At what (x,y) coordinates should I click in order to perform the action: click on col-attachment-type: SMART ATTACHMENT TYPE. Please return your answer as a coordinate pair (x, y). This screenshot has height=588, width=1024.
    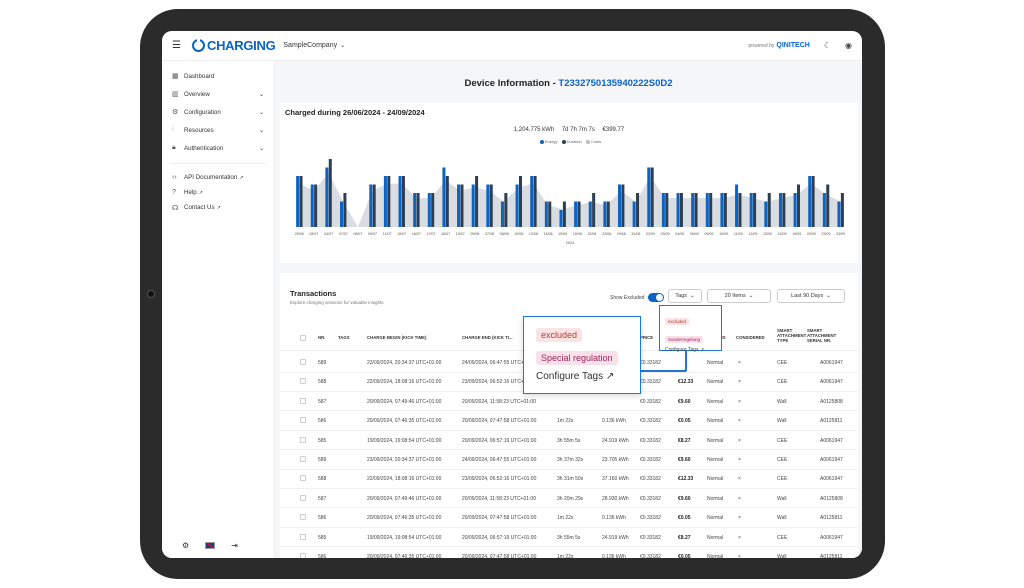
    Looking at the image, I should click on (792, 335).